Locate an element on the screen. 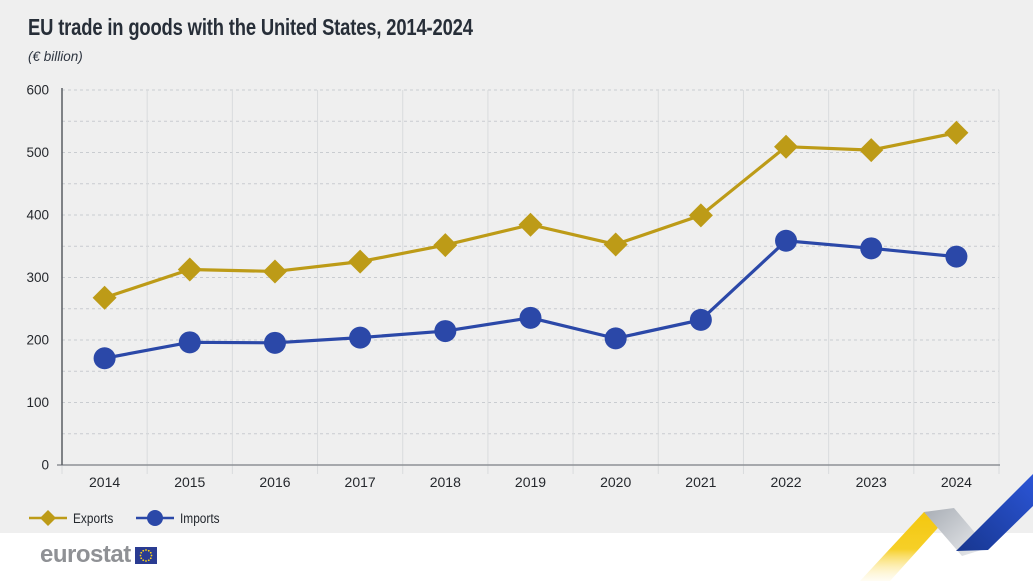 This screenshot has height=581, width=1033. eurostat-wordmark: eurostat is located at coordinates (85, 554).